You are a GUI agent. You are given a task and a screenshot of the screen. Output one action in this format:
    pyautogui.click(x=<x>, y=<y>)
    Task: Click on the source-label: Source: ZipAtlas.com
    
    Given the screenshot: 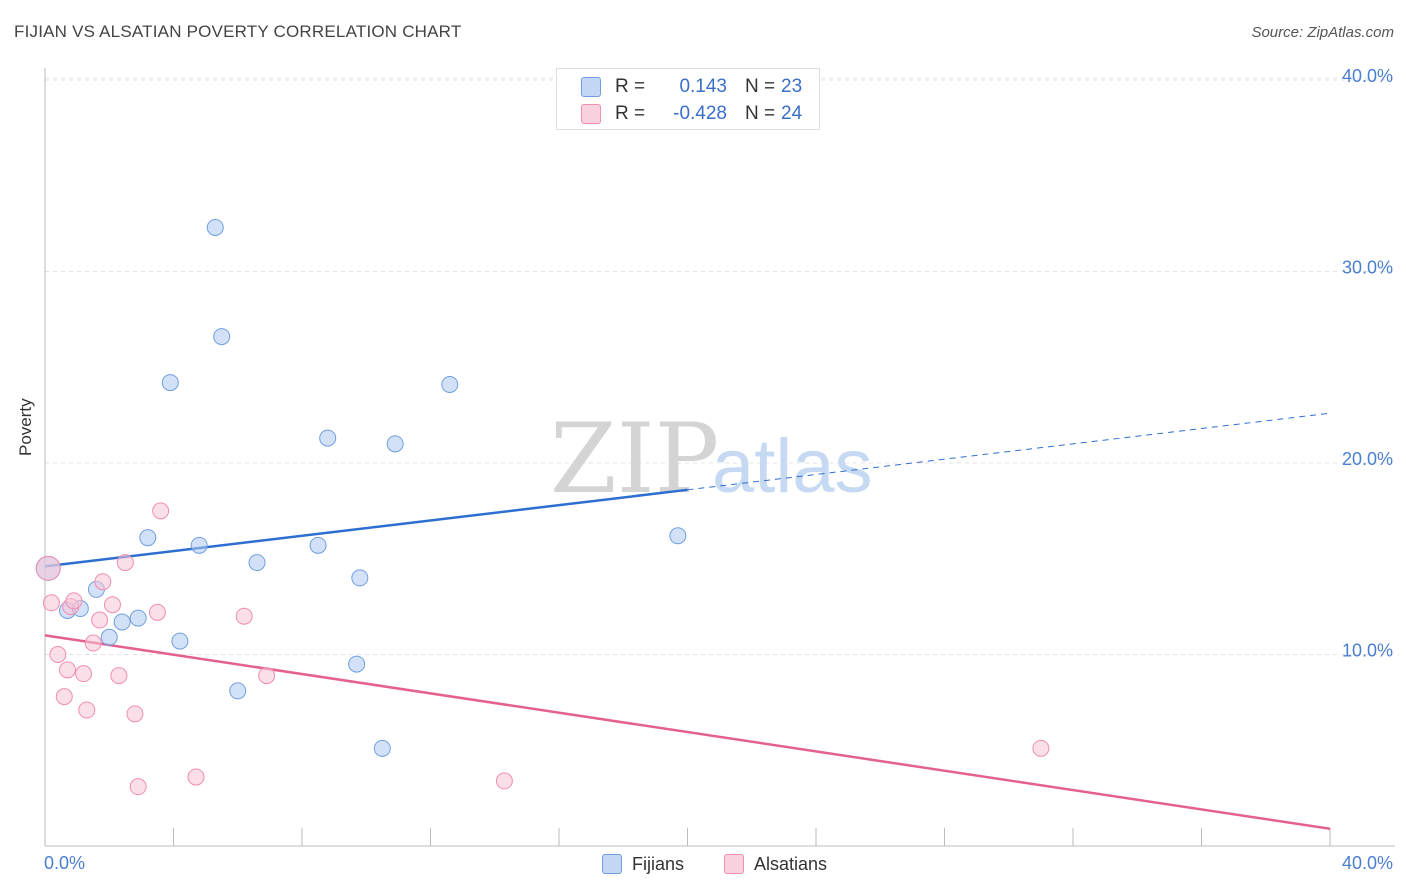 What is the action you would take?
    pyautogui.click(x=1322, y=32)
    